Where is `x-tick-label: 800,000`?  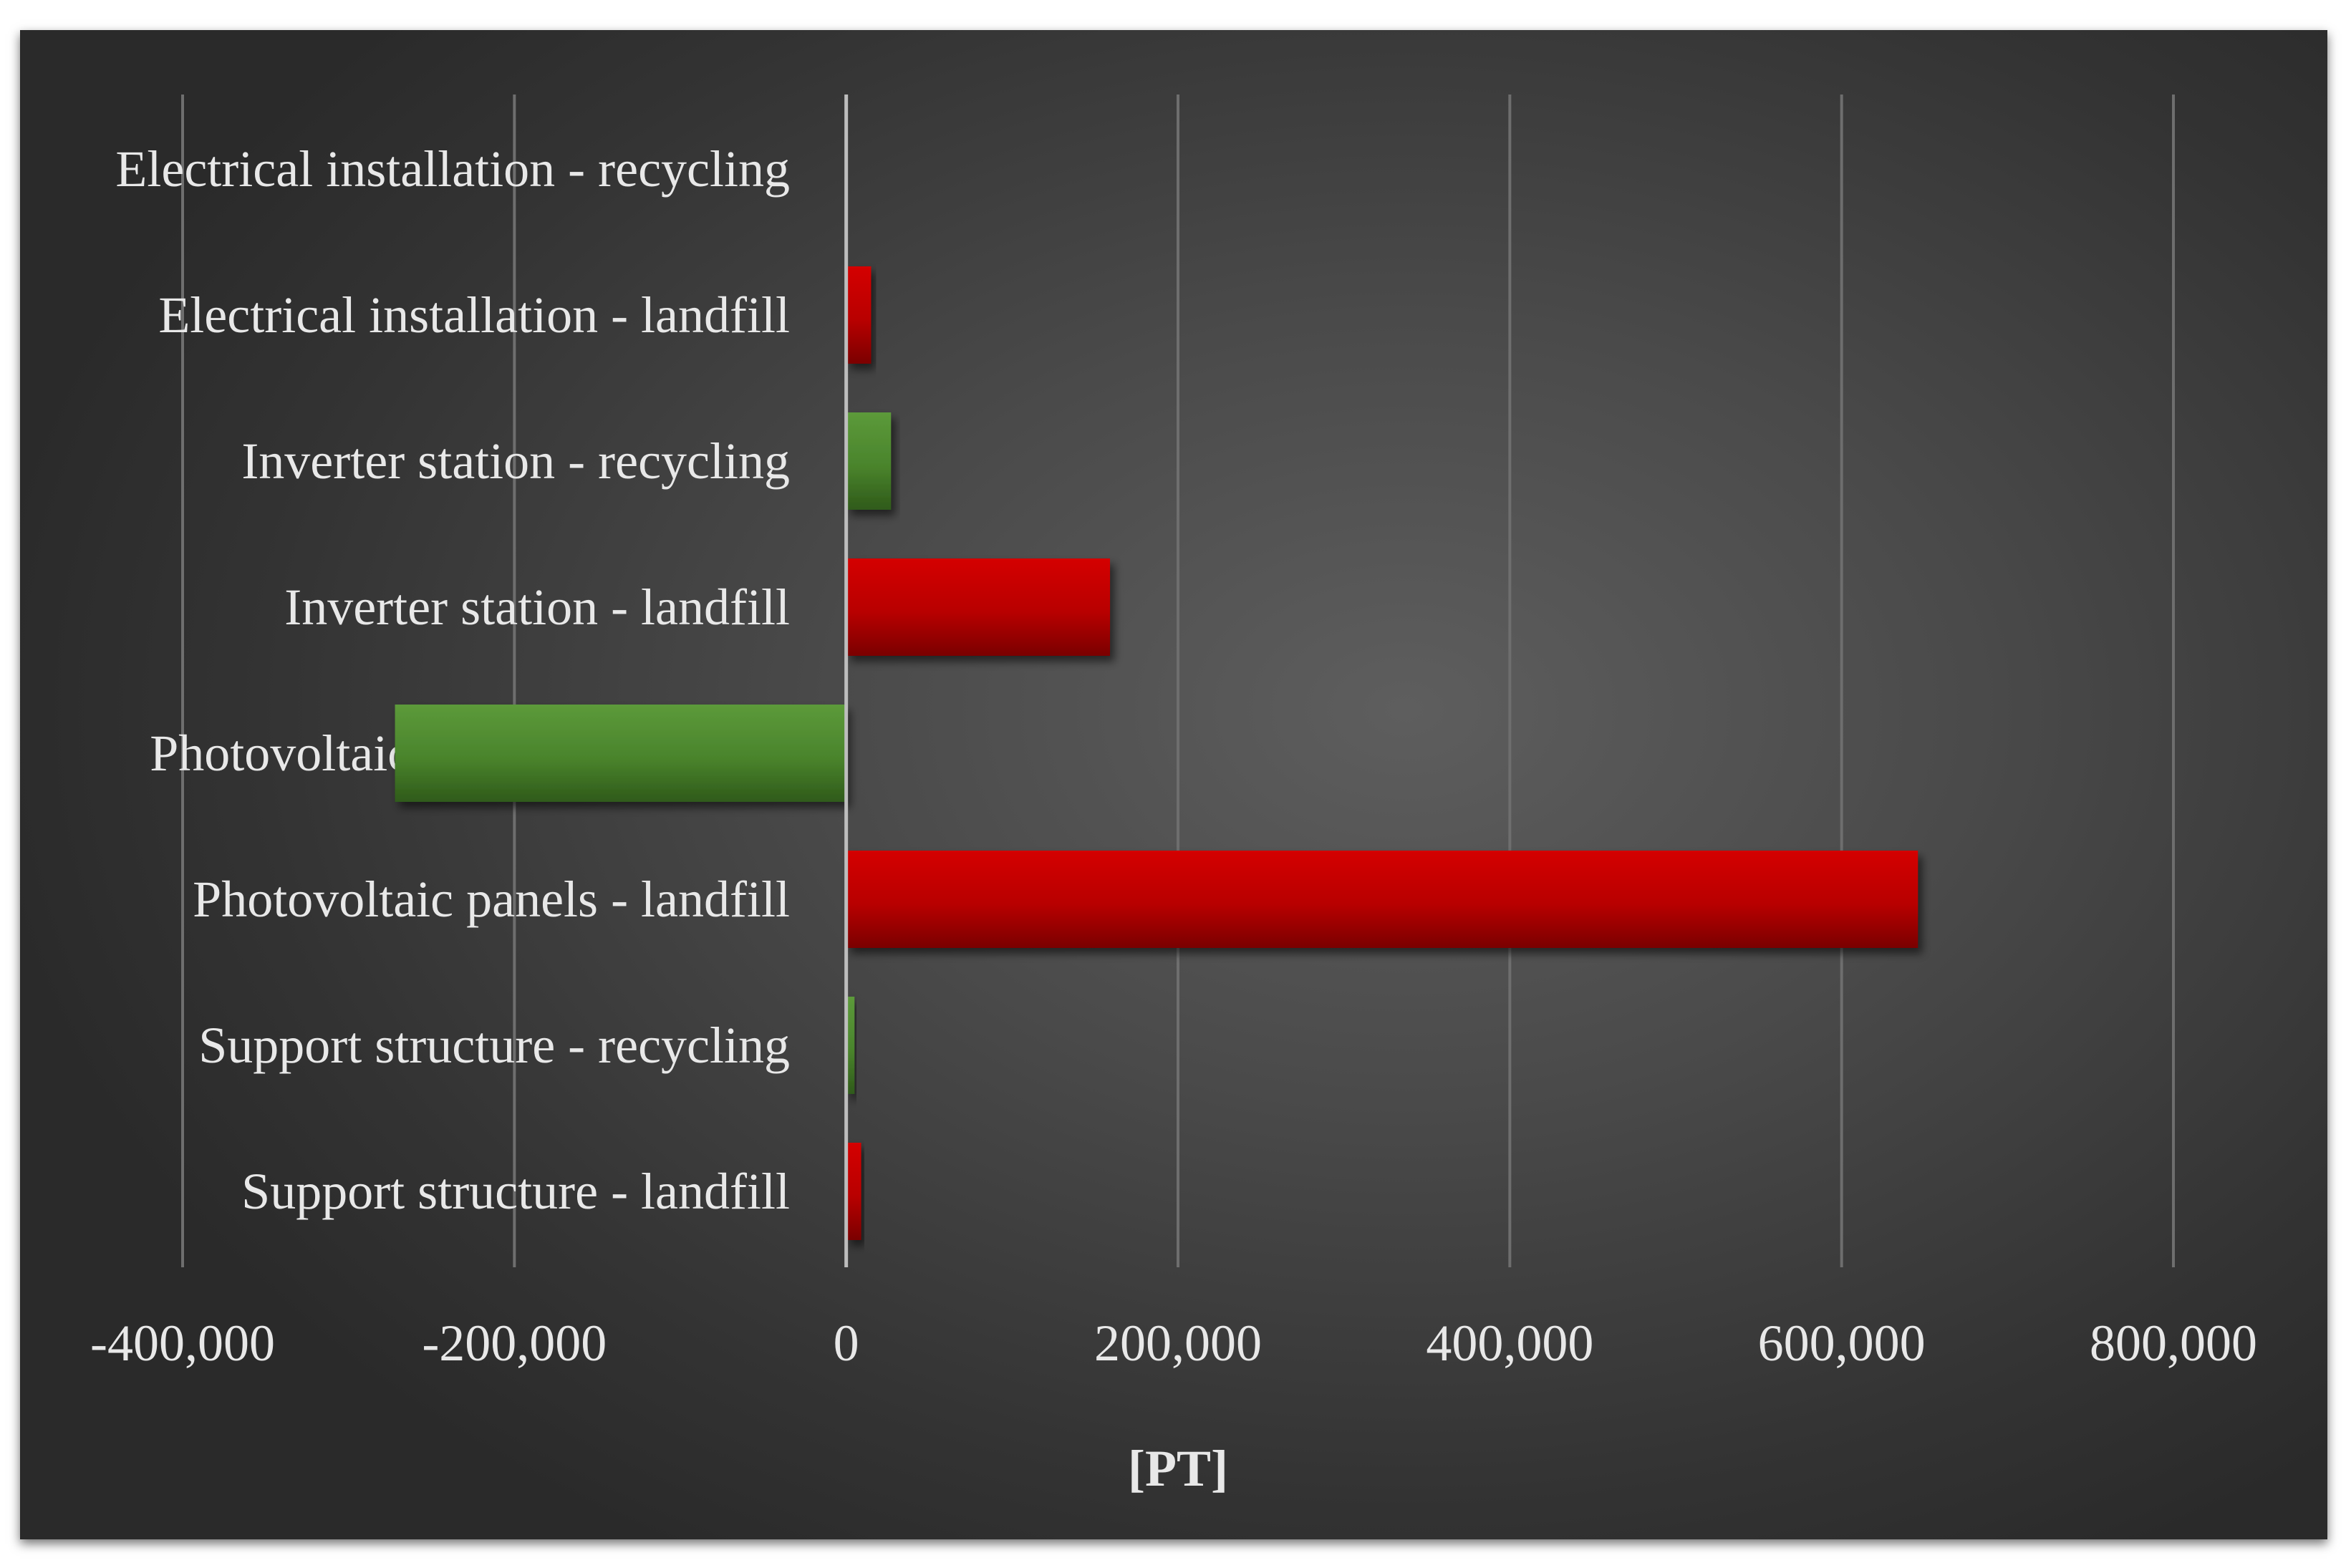
x-tick-label: 800,000 is located at coordinates (2173, 1343).